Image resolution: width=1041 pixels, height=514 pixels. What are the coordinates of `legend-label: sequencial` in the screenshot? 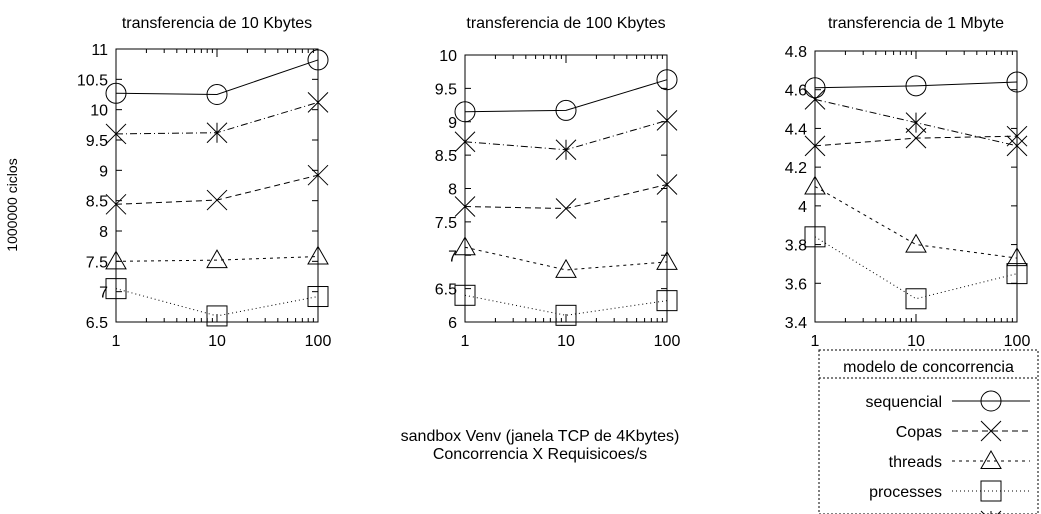 It's located at (904, 402).